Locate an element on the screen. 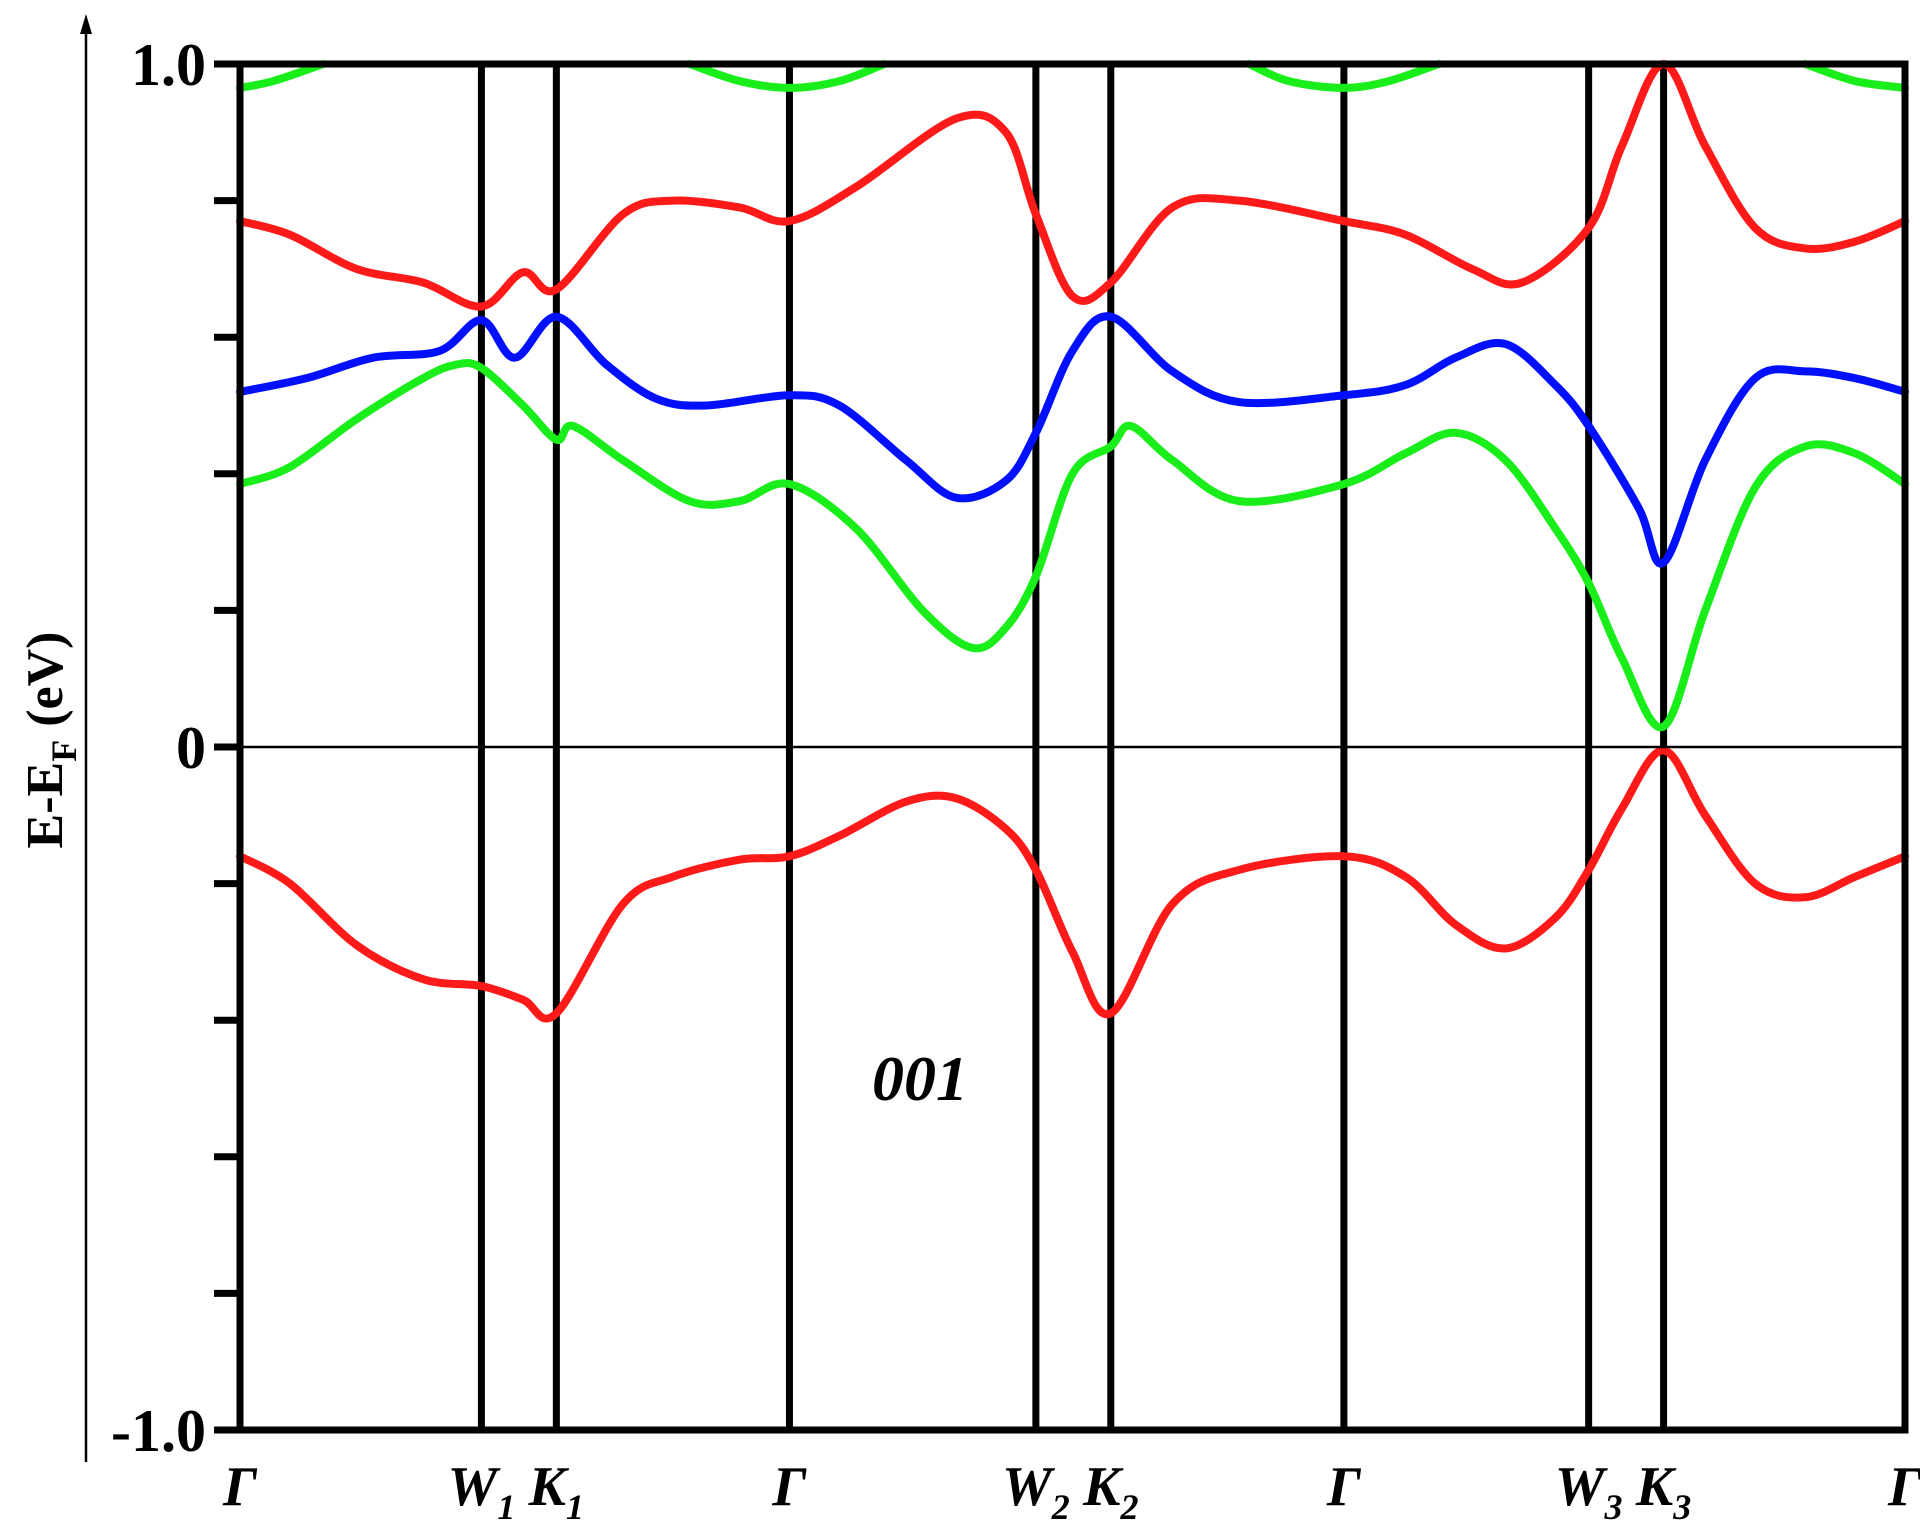  kpoint-label-1: W1 is located at coordinates (482, 1491).